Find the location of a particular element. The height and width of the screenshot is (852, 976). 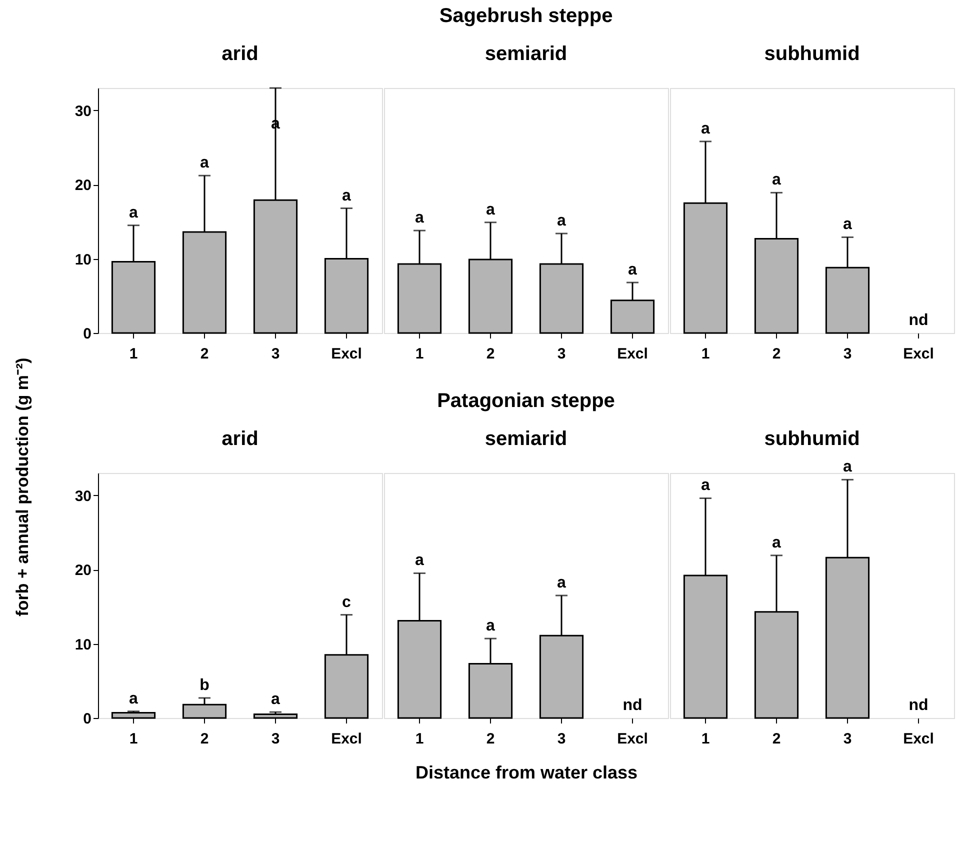

chart-subtitle: Patagonian steppe is located at coordinates (526, 401).